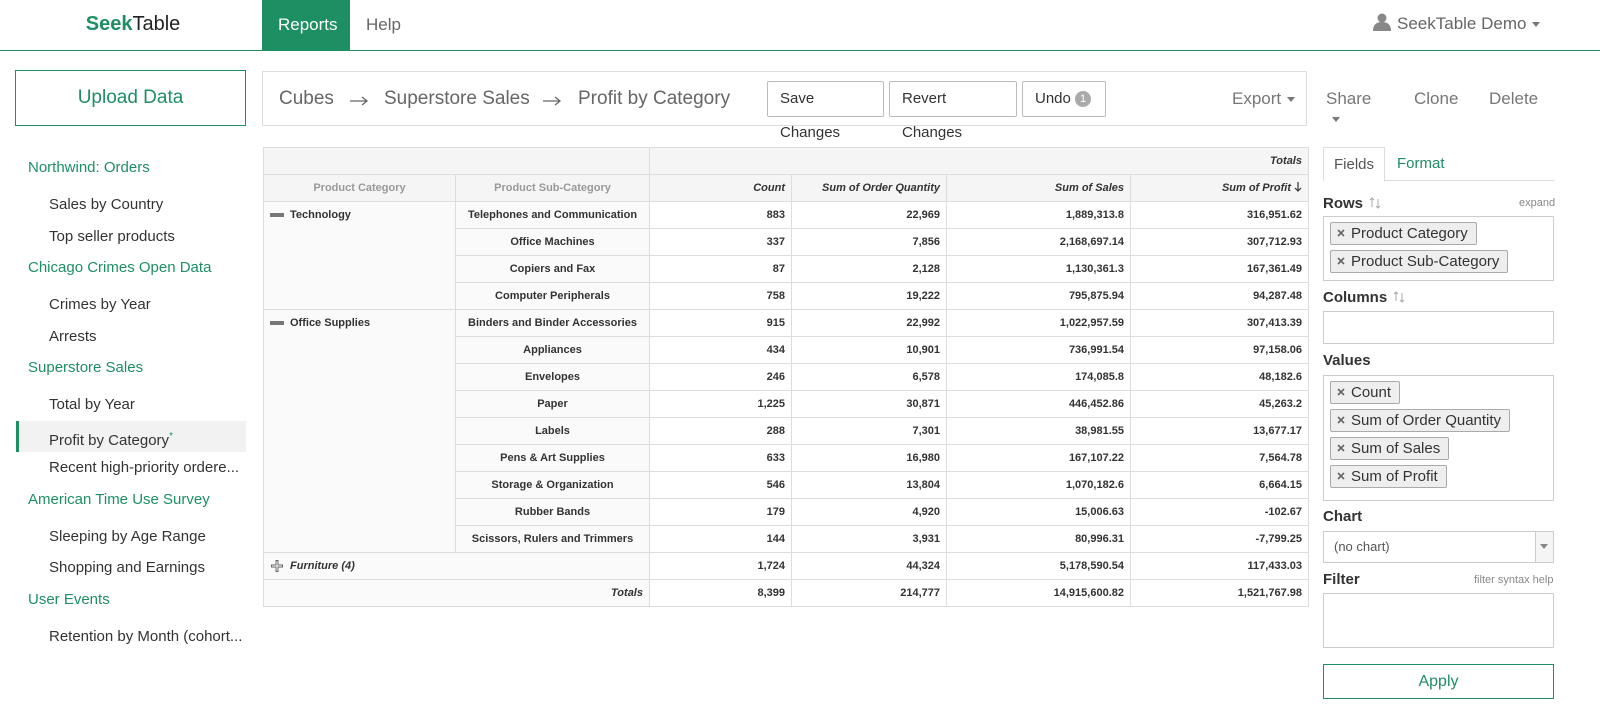 The width and height of the screenshot is (1600, 724). I want to click on column-header: Sum of Sales, so click(1038, 188).